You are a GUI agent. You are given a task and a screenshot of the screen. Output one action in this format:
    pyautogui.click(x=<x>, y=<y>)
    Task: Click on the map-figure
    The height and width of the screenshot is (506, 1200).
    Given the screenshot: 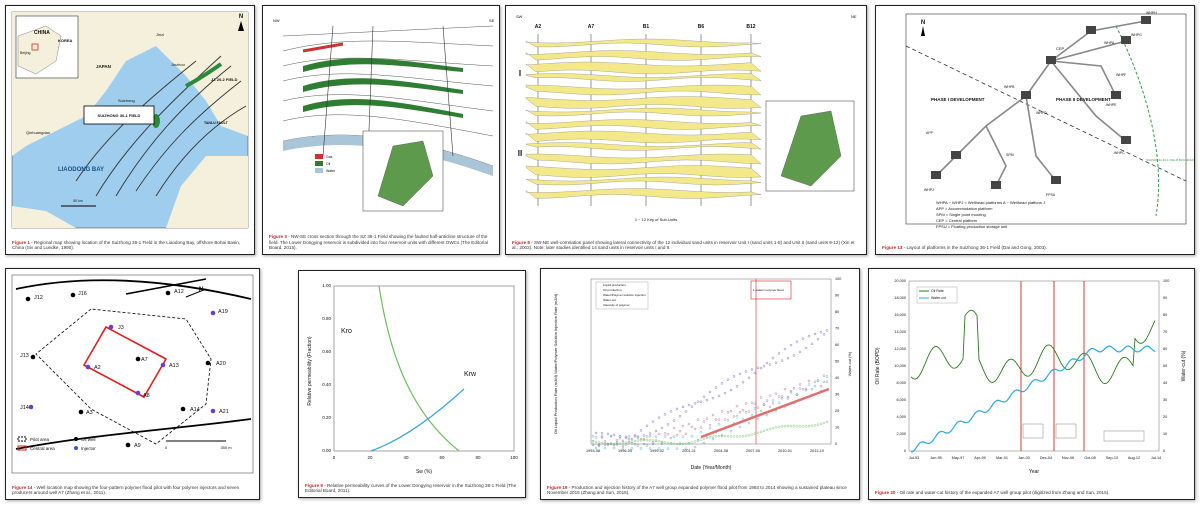 What is the action you would take?
    pyautogui.click(x=130, y=120)
    